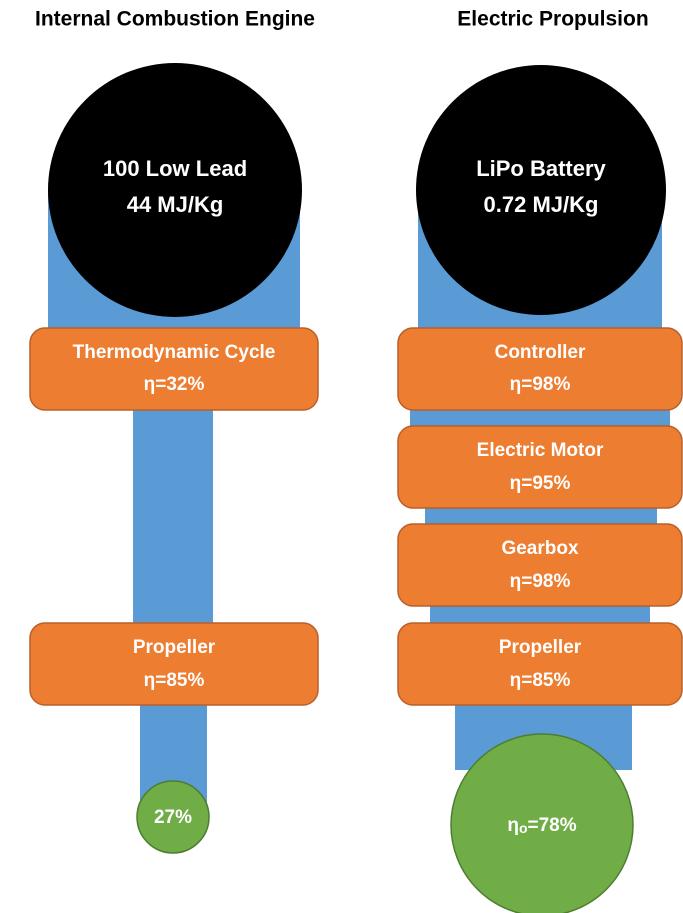 The height and width of the screenshot is (913, 683). Describe the element at coordinates (540, 548) in the screenshot. I see `stage-name: Gearbox` at that location.